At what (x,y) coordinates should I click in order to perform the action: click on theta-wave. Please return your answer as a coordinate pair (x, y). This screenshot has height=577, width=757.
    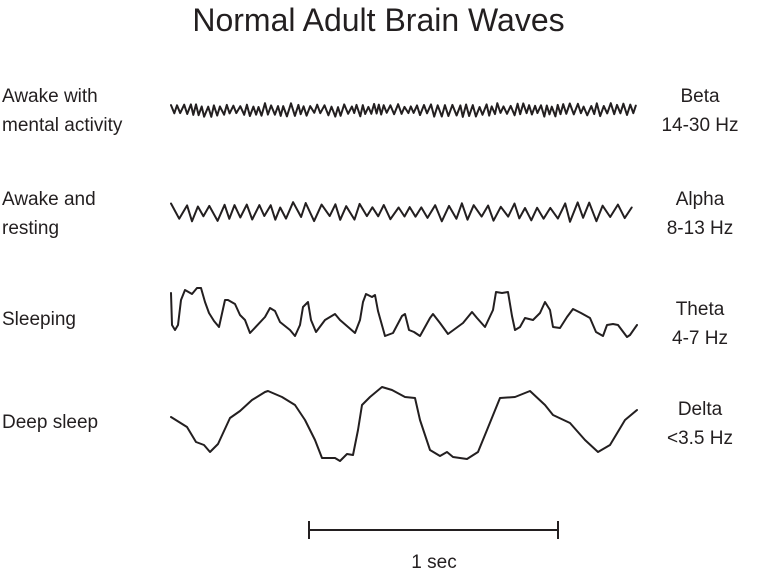
    Looking at the image, I should click on (404, 312).